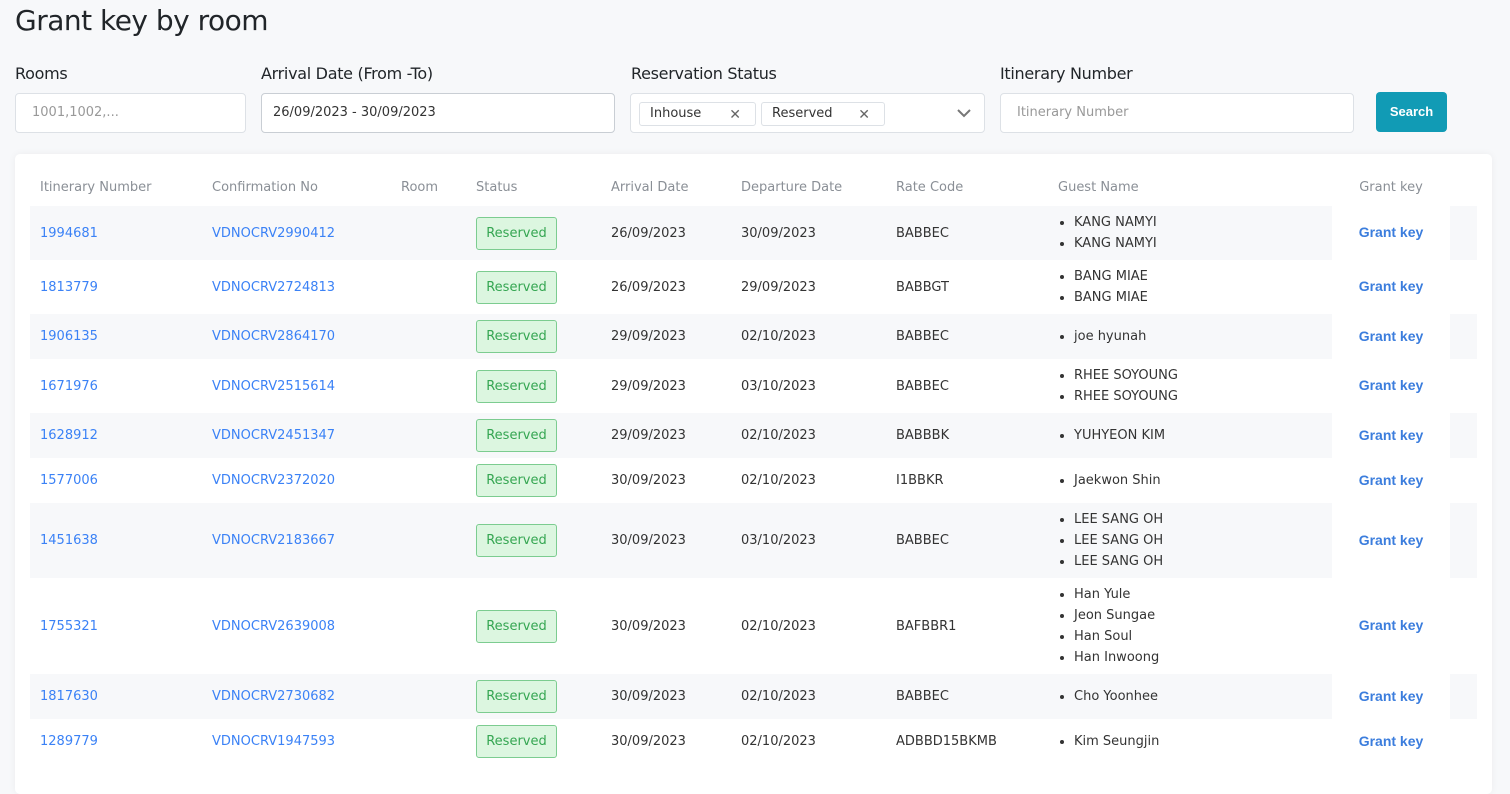 Image resolution: width=1510 pixels, height=794 pixels. Describe the element at coordinates (96, 187) in the screenshot. I see `column-header: Itinerary Number` at that location.